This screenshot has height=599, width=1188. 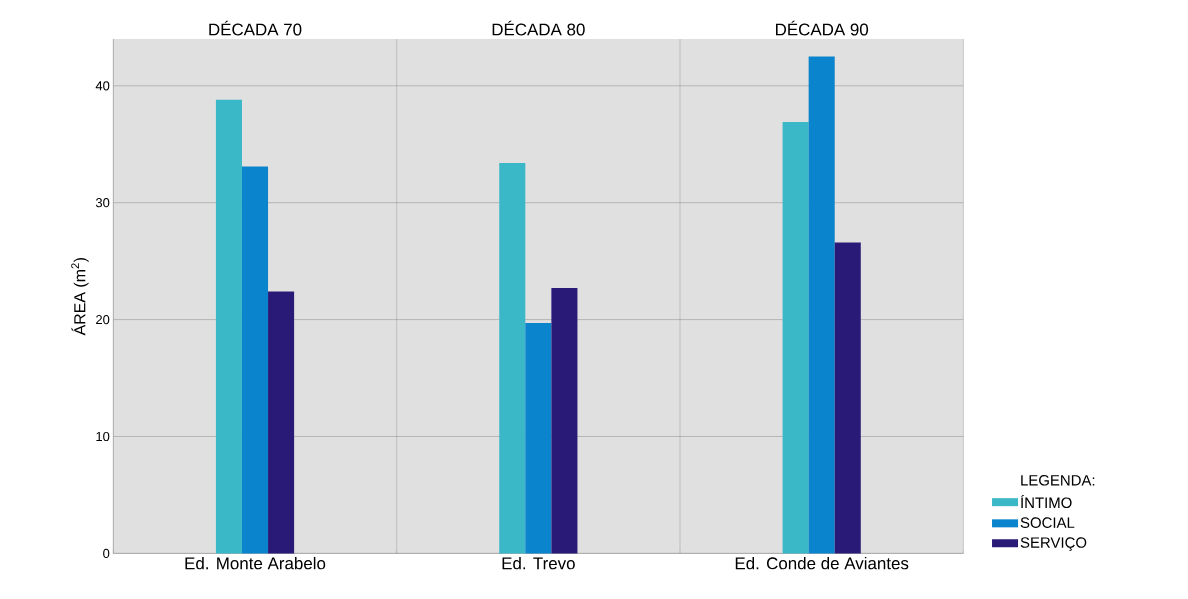 I want to click on x-tick-label: Ed. Trevo, so click(x=538, y=563).